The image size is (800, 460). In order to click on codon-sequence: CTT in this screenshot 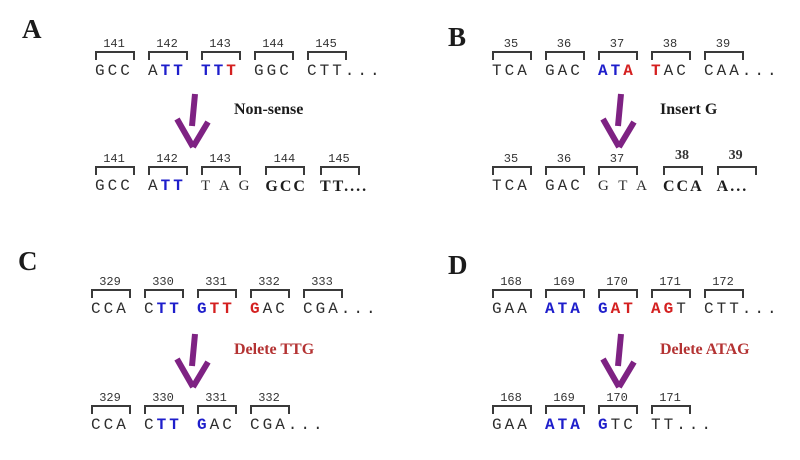, I will do `click(163, 309)`.